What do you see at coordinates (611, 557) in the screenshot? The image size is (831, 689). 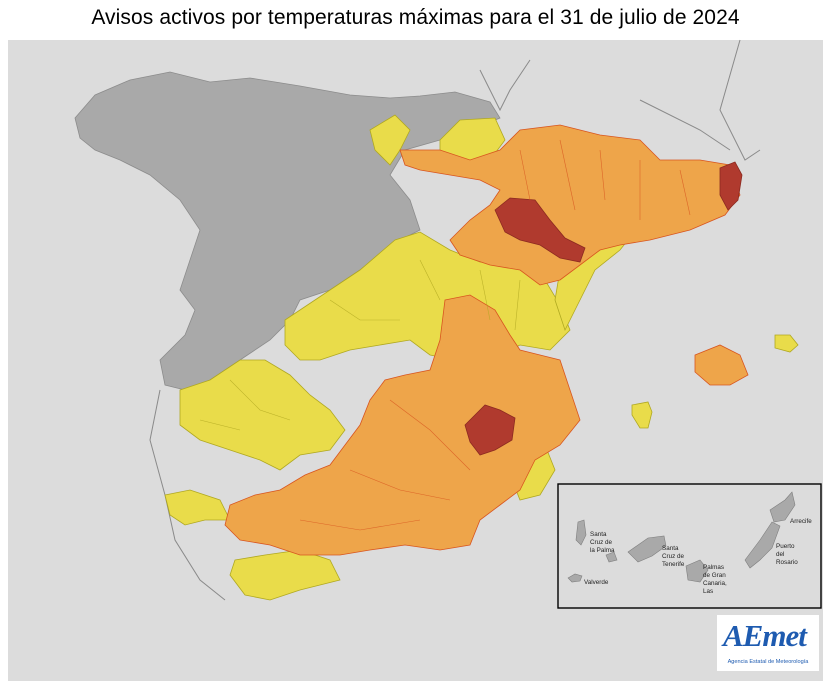 I see `island-la-gomera` at bounding box center [611, 557].